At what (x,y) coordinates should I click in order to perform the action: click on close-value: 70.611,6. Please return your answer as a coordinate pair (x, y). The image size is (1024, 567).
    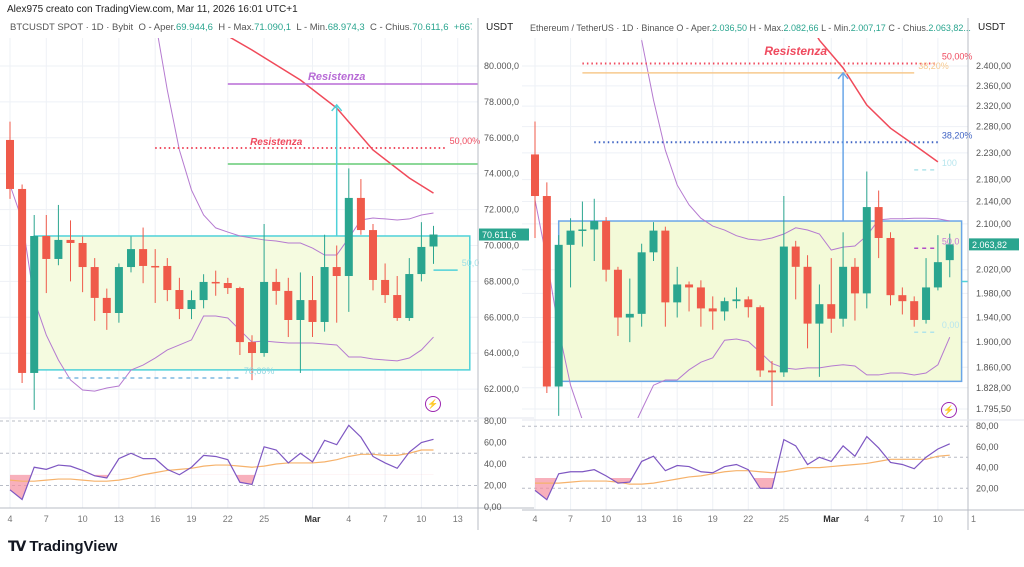
    Looking at the image, I should click on (430, 27).